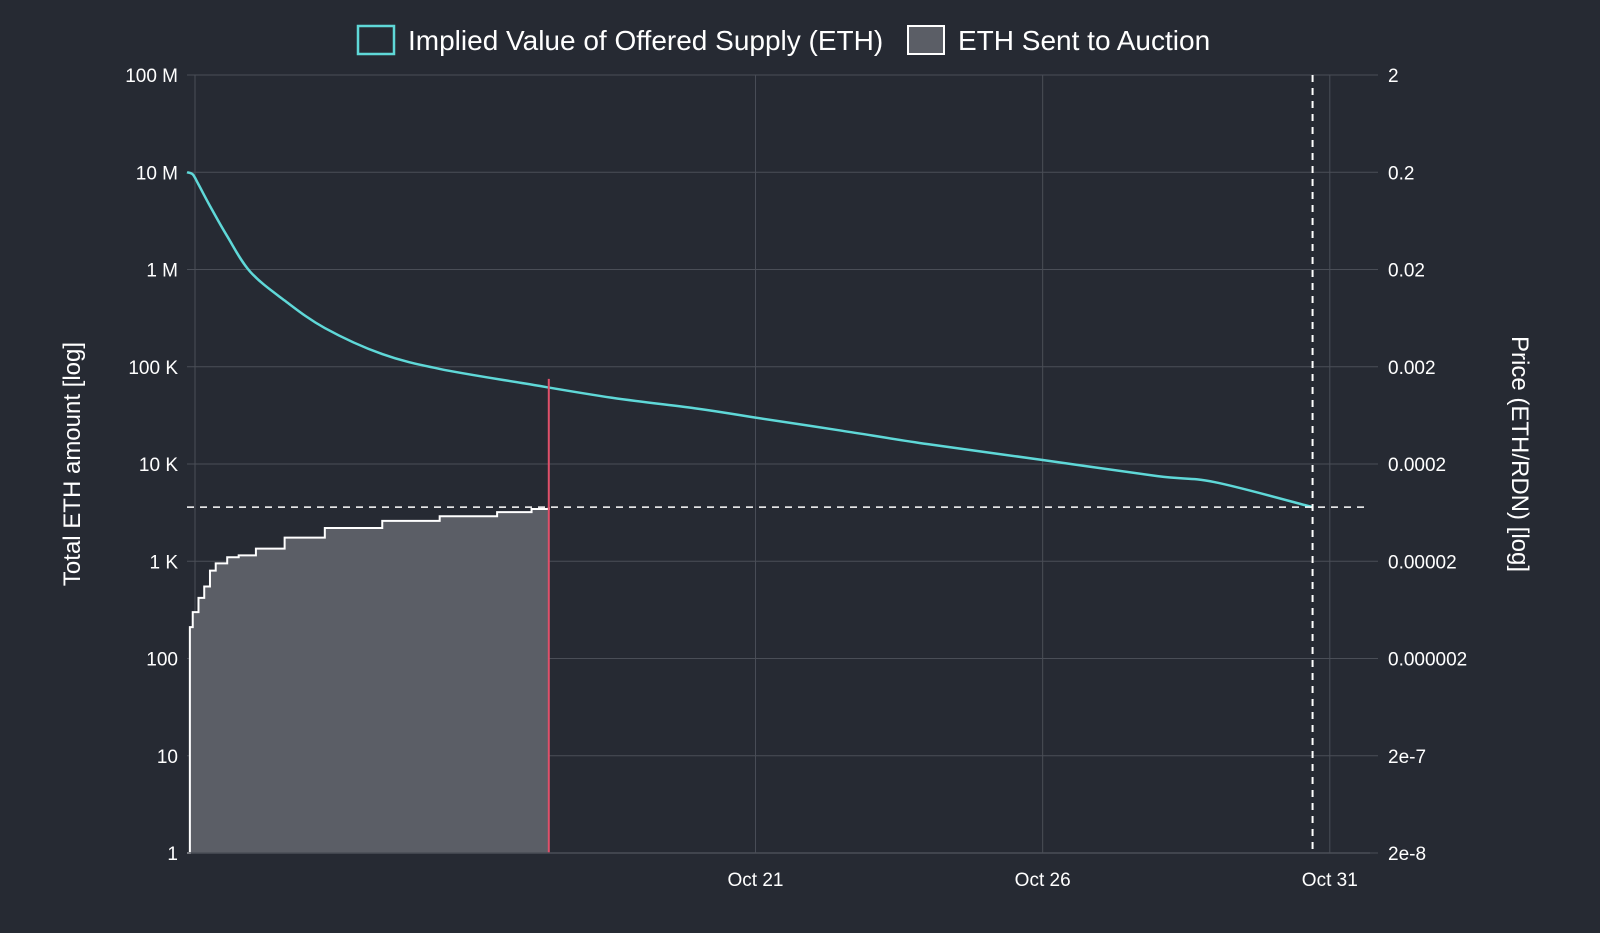 The height and width of the screenshot is (933, 1600). Describe the element at coordinates (1330, 880) in the screenshot. I see `x-tick-label: Oct 31` at that location.